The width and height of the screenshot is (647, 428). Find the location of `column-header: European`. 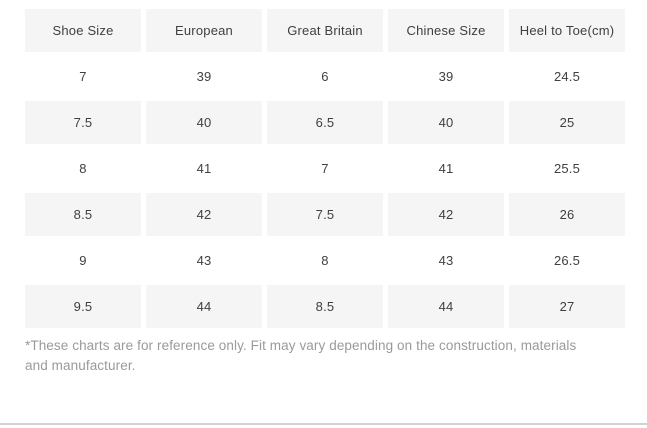

column-header: European is located at coordinates (204, 30).